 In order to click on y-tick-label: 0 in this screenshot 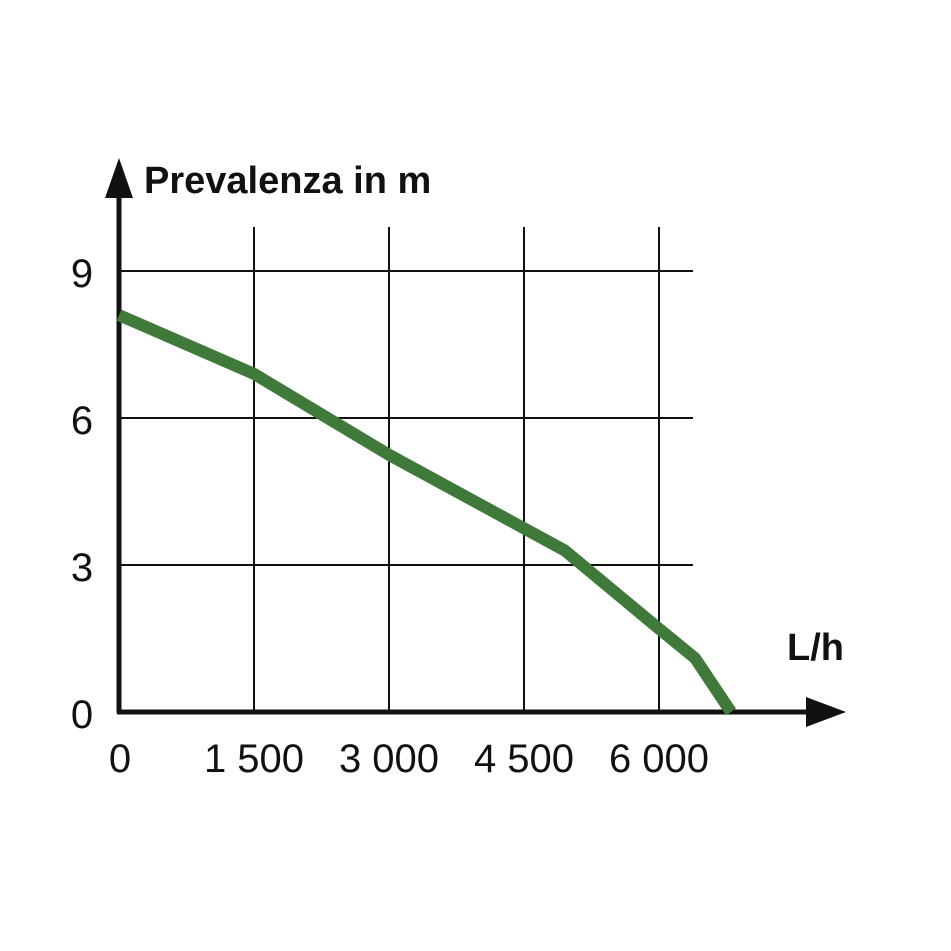, I will do `click(82, 715)`.